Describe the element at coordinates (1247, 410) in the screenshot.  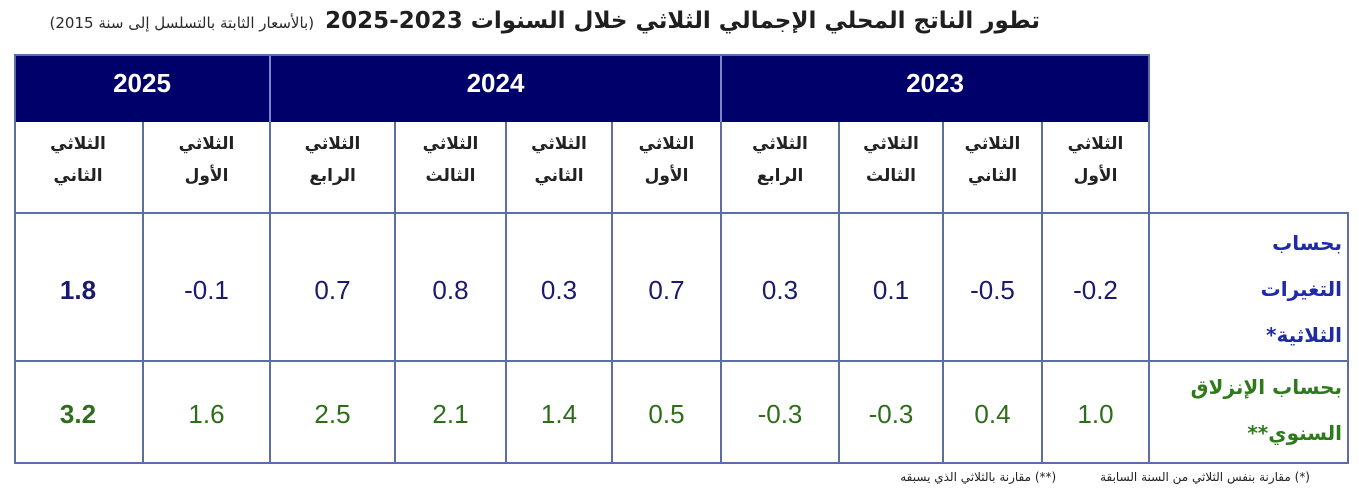
I see `row-label-annual: بحساب الإنزلاق السنوي**` at that location.